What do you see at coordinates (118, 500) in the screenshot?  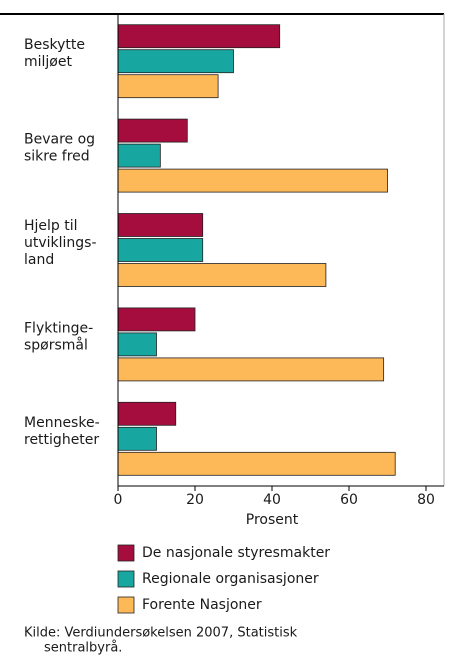 I see `x-tick-label: 0` at bounding box center [118, 500].